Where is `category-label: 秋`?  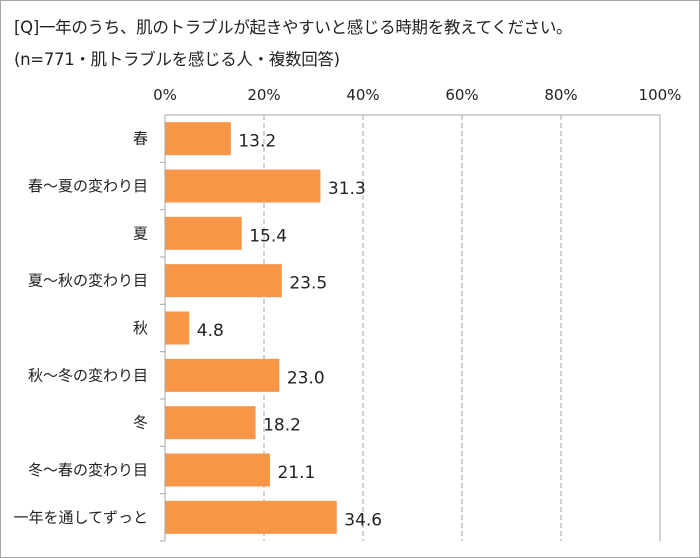 category-label: 秋 is located at coordinates (140, 328).